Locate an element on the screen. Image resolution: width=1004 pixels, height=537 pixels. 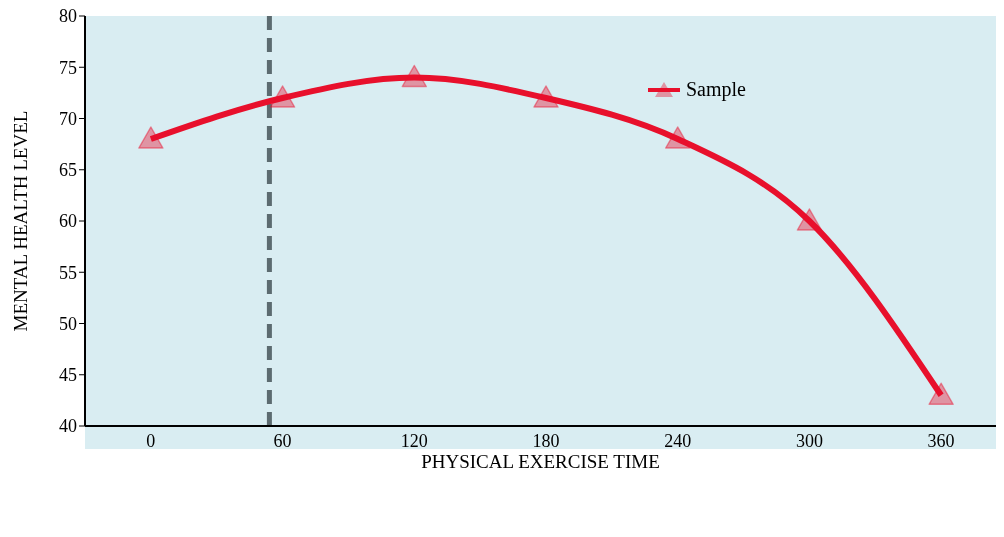
x-tick-label: 300 is located at coordinates (809, 440).